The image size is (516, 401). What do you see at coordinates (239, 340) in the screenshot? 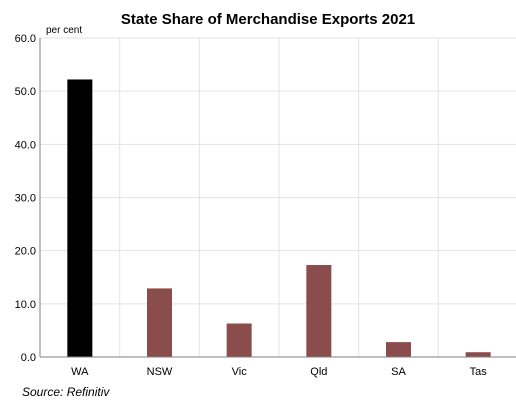
I see `bar-vic` at bounding box center [239, 340].